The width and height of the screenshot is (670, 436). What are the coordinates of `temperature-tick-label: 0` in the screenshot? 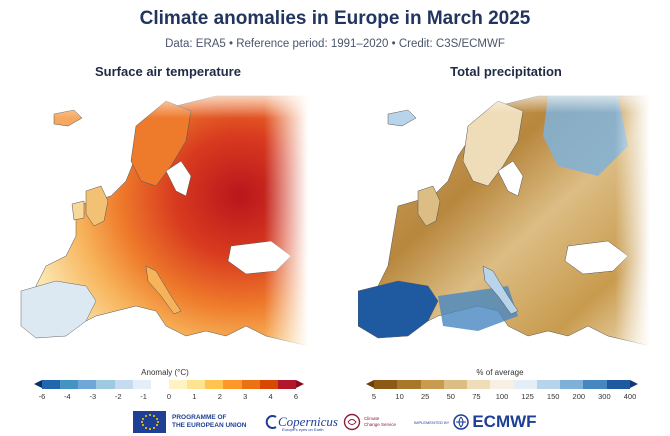 It's located at (169, 396).